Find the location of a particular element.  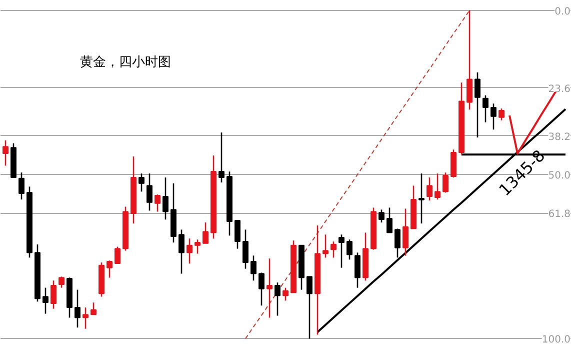

y-tick-label: 50.0 is located at coordinates (559, 176).